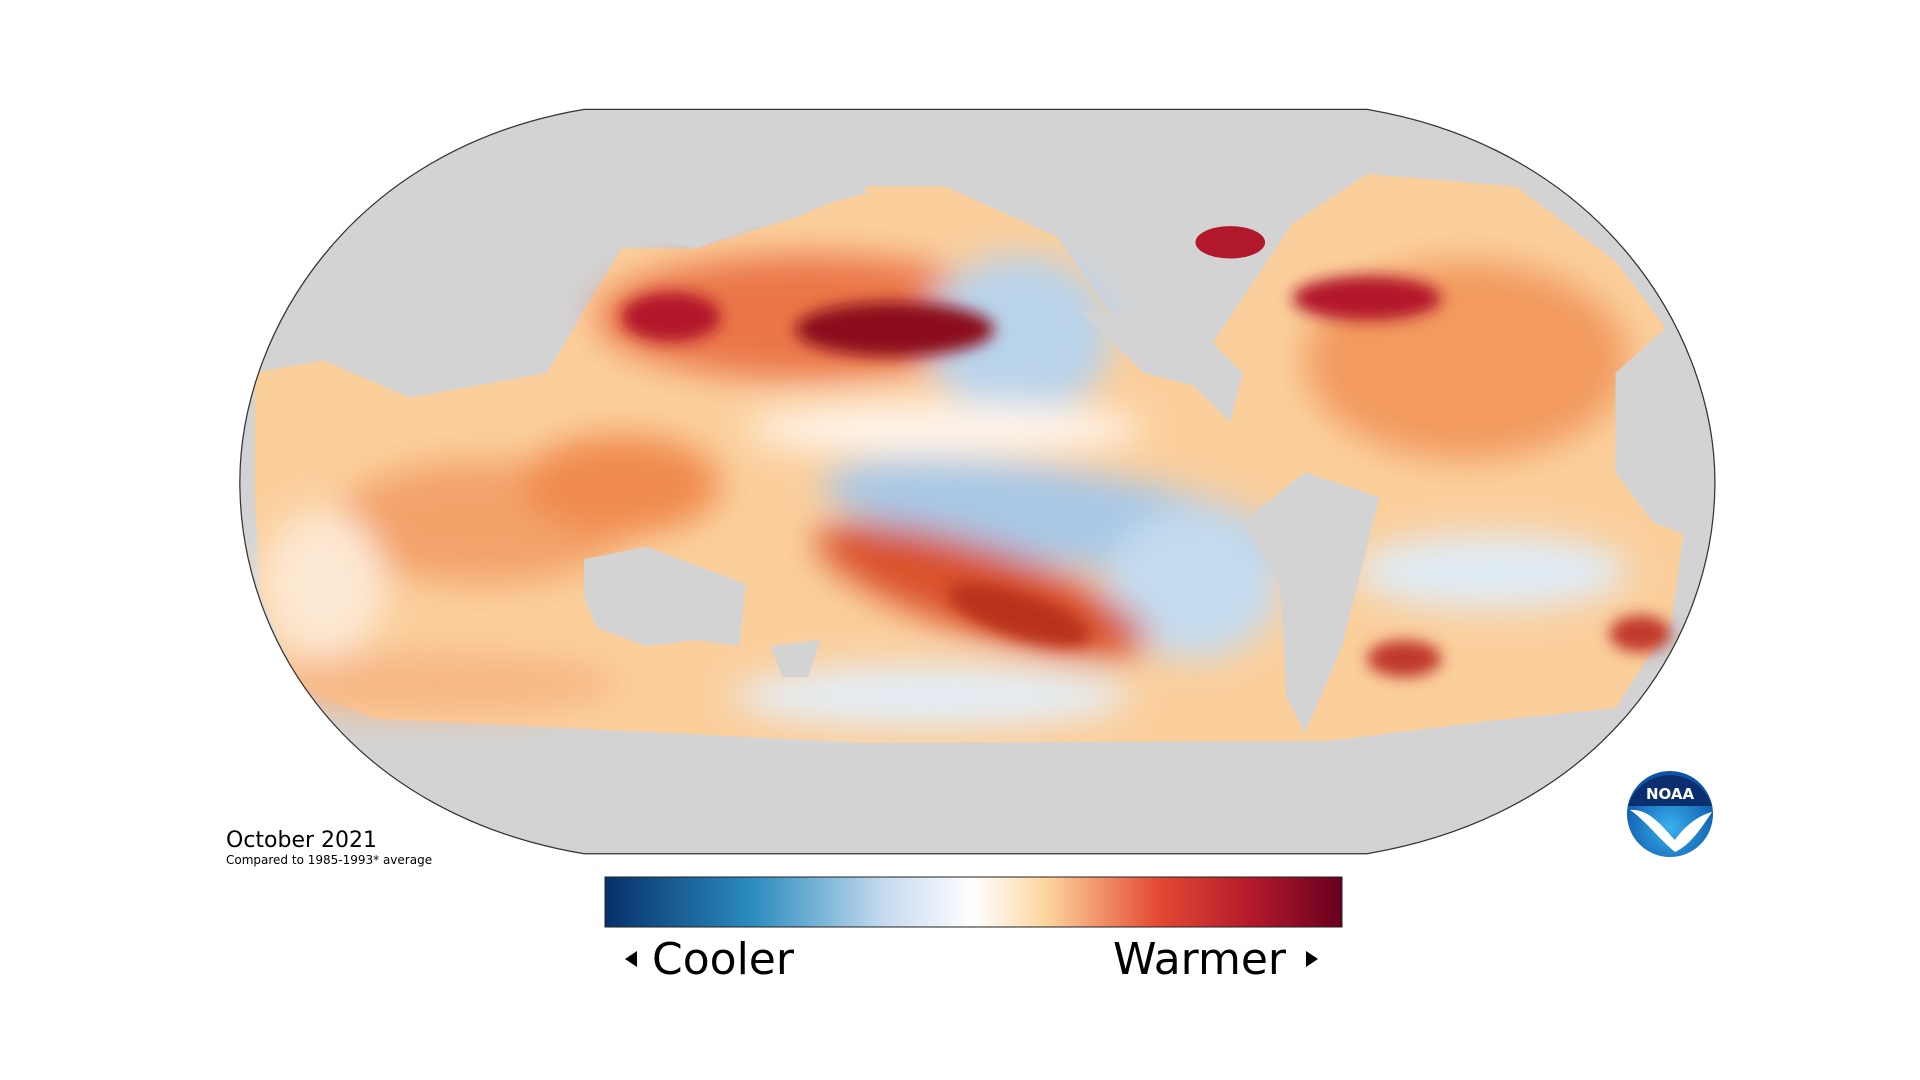 The image size is (1920, 1080). I want to click on noaa-logo: NOAA, so click(1670, 814).